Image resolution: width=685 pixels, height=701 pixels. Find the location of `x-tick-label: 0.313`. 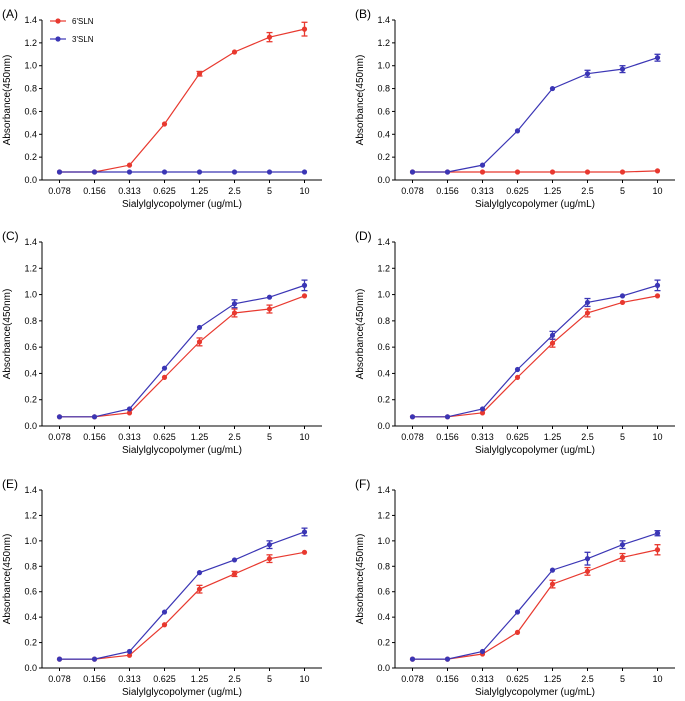

x-tick-label: 0.313 is located at coordinates (482, 679).